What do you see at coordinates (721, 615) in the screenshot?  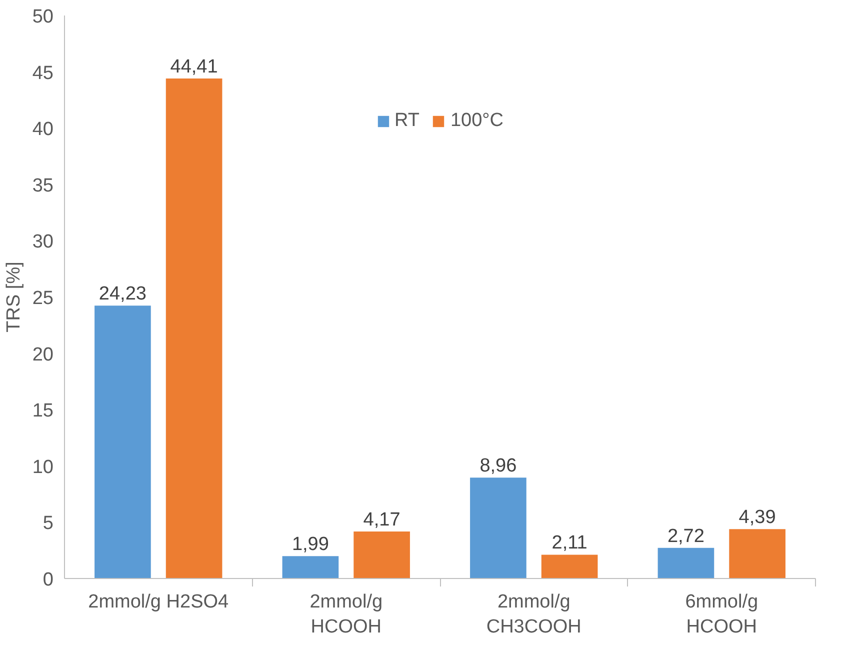 I see `x-tick-label: 6mmol/g HCOOH` at bounding box center [721, 615].